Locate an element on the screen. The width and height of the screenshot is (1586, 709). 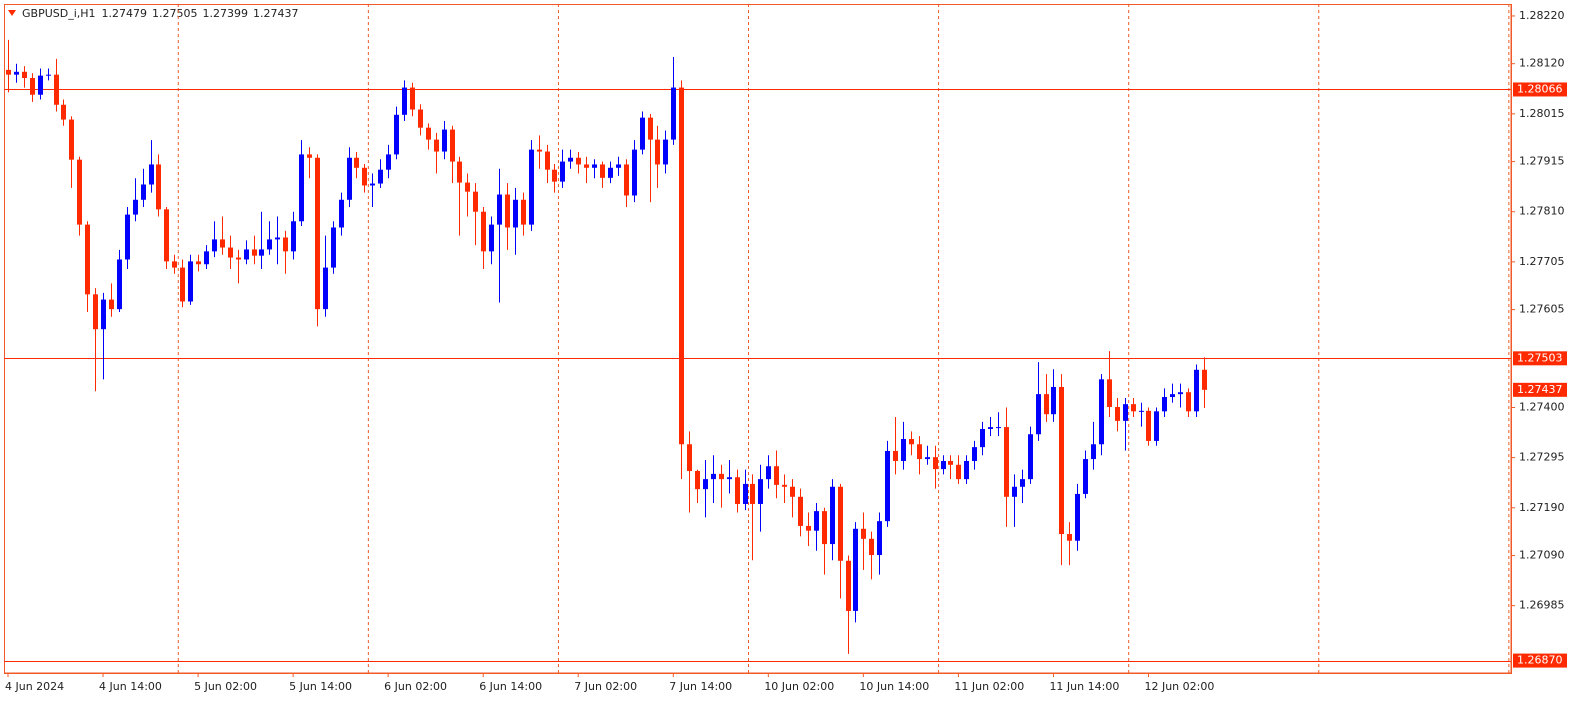
y-tick-label: 1.27810 is located at coordinates (1542, 211).